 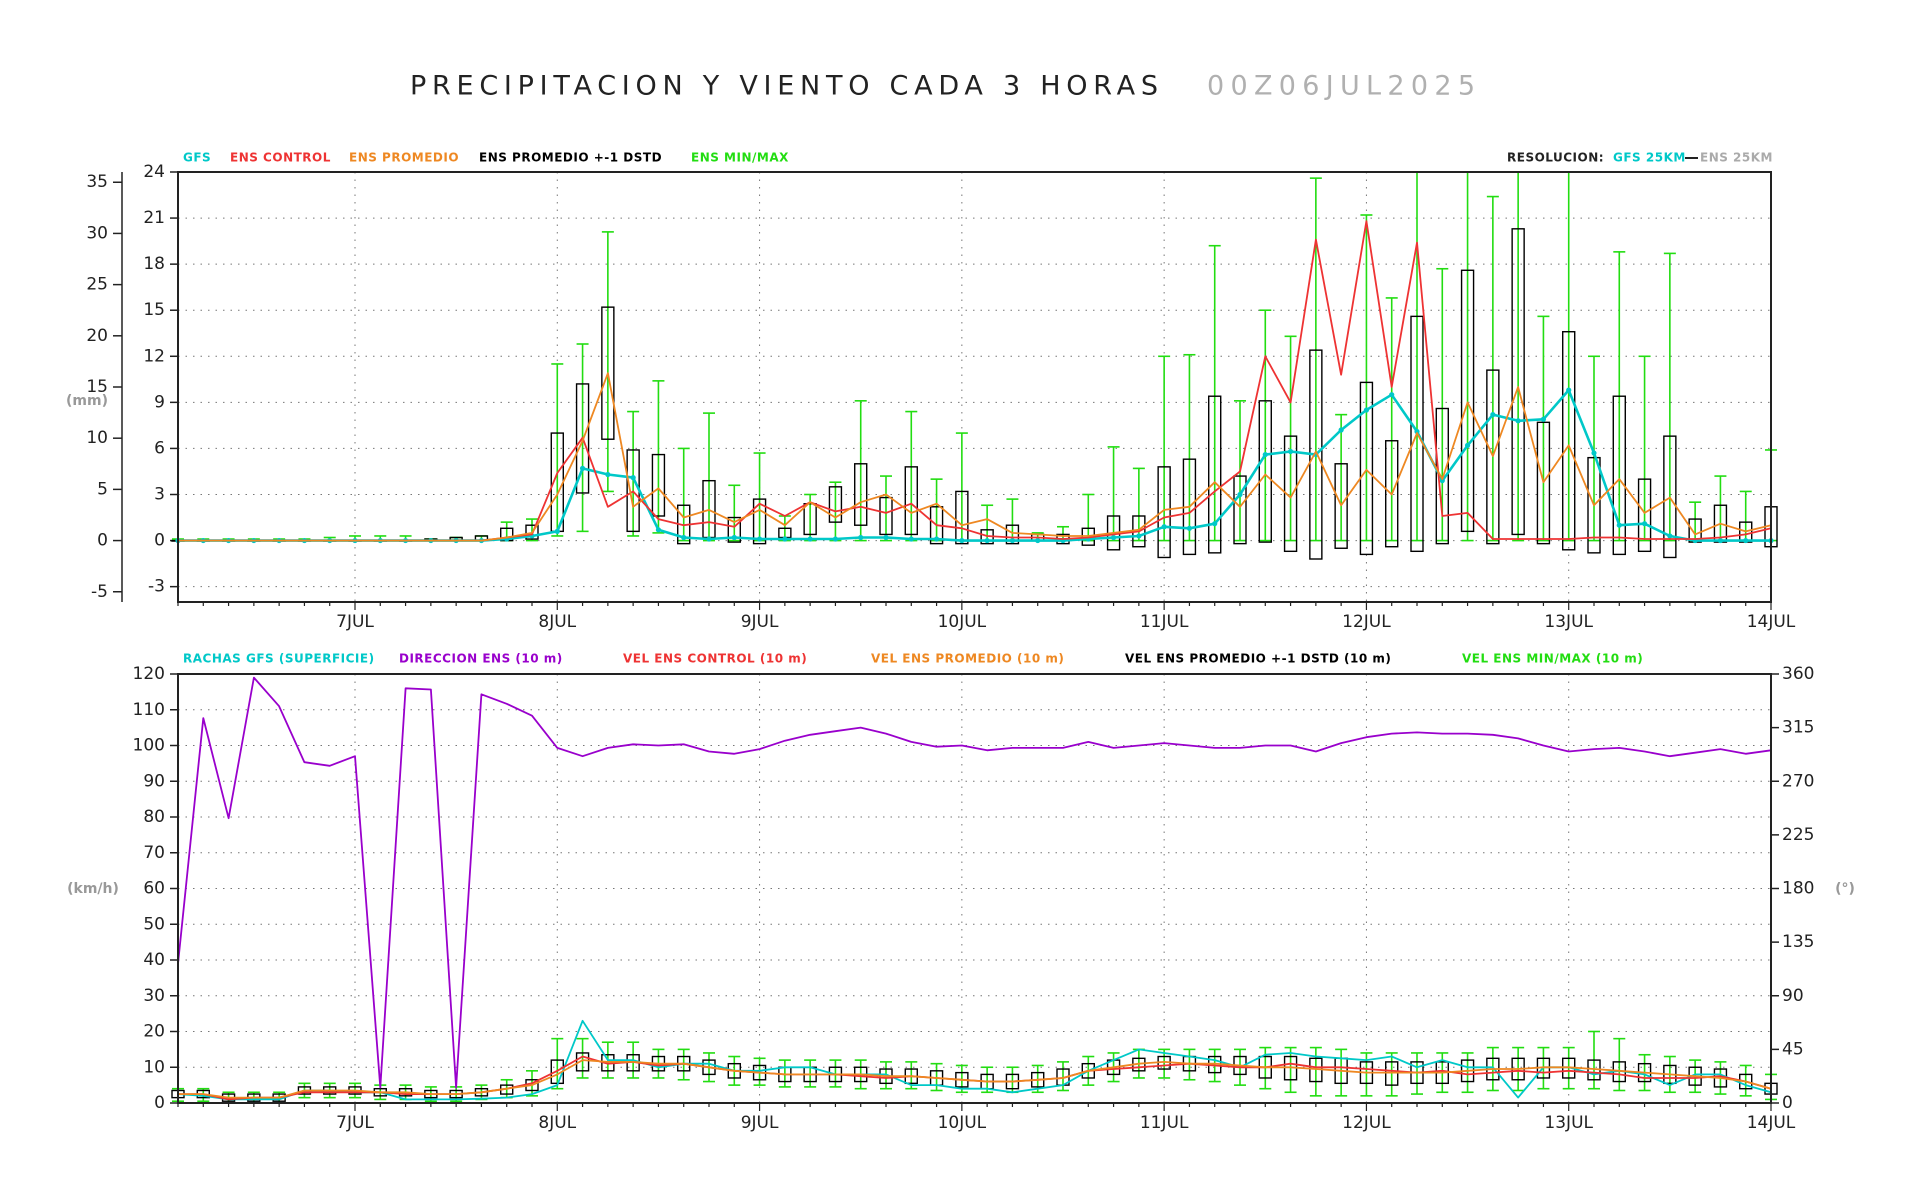 I want to click on y2-tick-label: 45, so click(x=1793, y=1049).